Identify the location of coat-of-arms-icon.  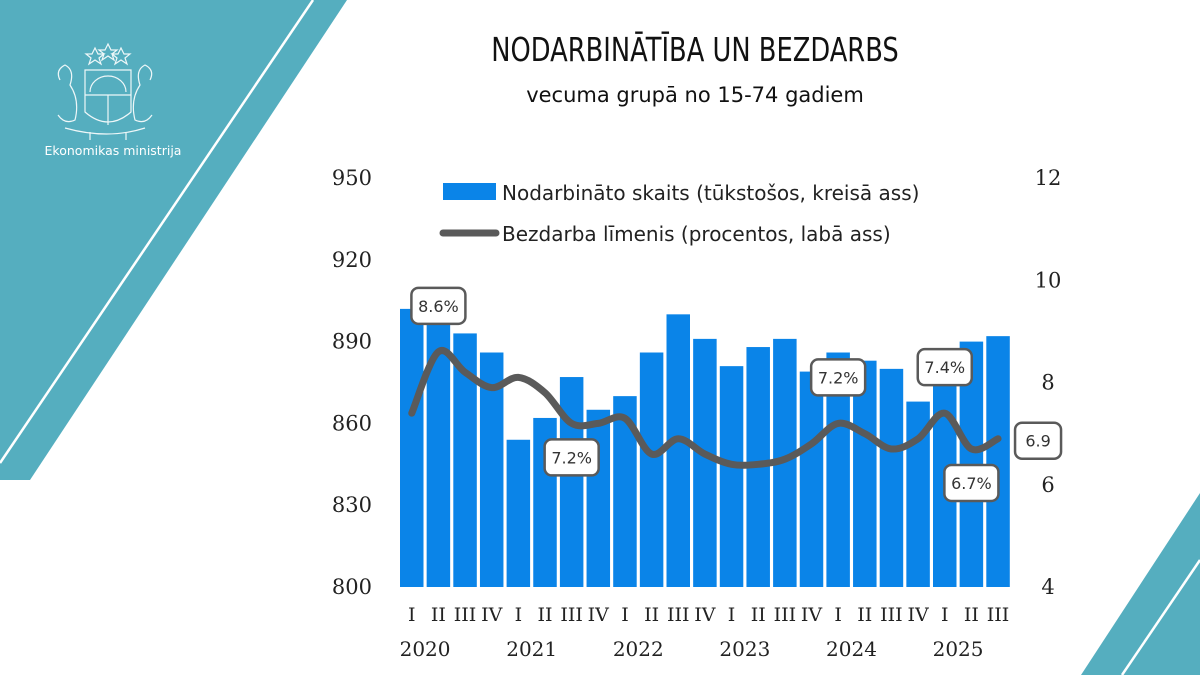
(105, 91).